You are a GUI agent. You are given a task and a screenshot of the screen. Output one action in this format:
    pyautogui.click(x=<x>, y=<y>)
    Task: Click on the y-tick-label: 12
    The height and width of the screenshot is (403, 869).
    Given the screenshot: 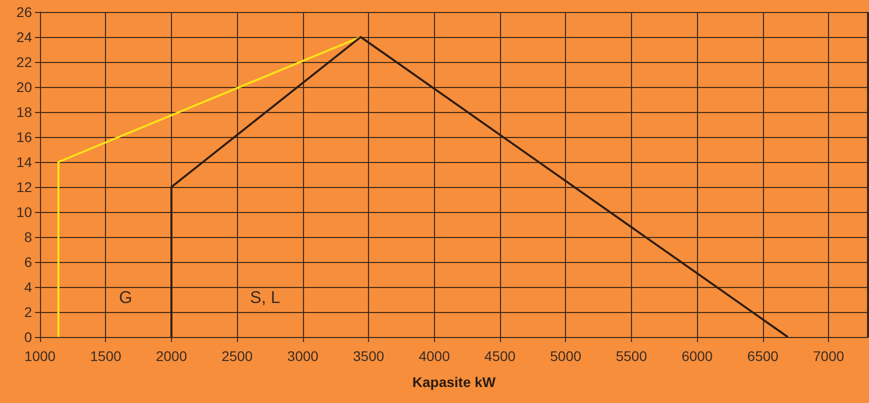 What is the action you would take?
    pyautogui.click(x=24, y=187)
    